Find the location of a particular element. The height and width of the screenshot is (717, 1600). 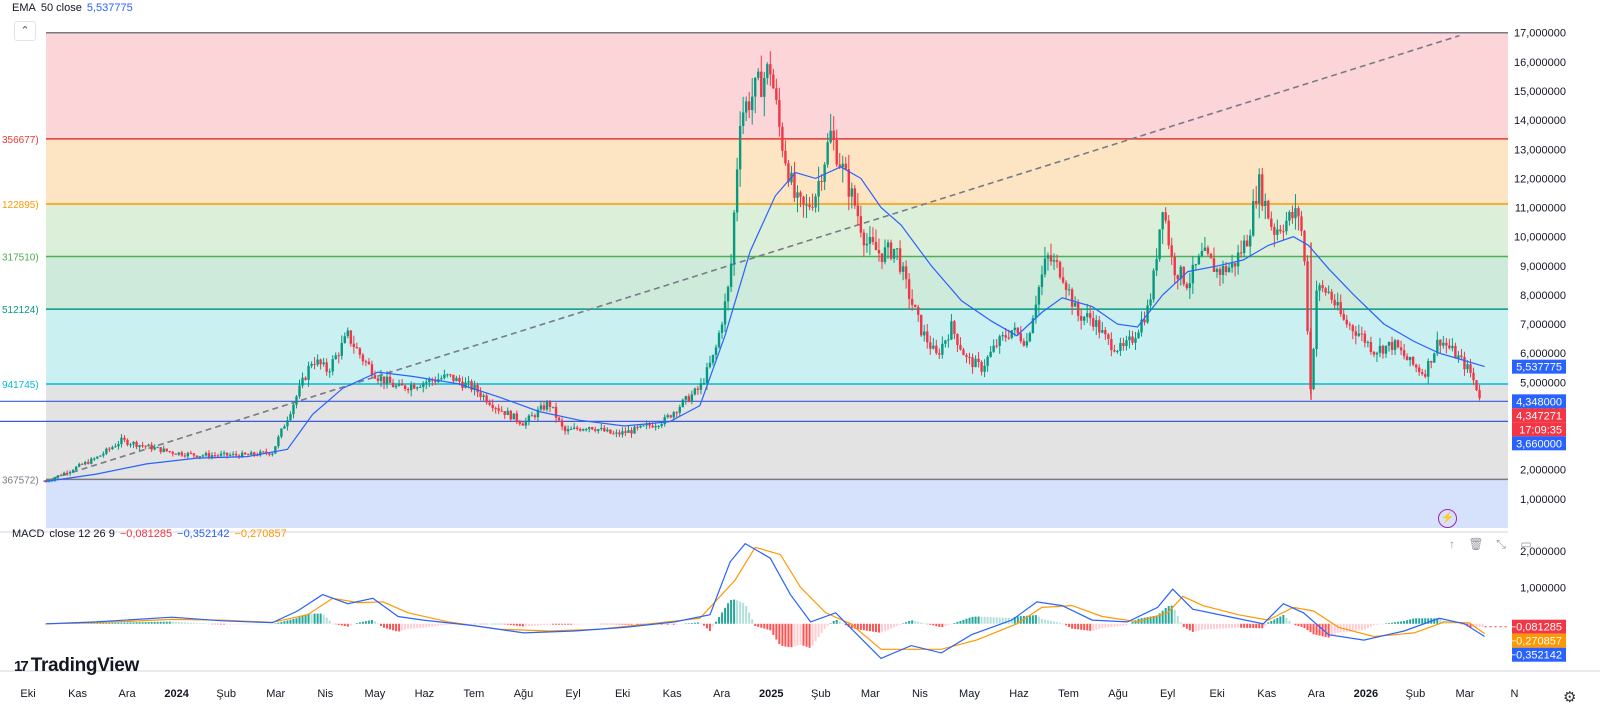

collapse-chevron-up-icon: ⌃ is located at coordinates (25, 31).